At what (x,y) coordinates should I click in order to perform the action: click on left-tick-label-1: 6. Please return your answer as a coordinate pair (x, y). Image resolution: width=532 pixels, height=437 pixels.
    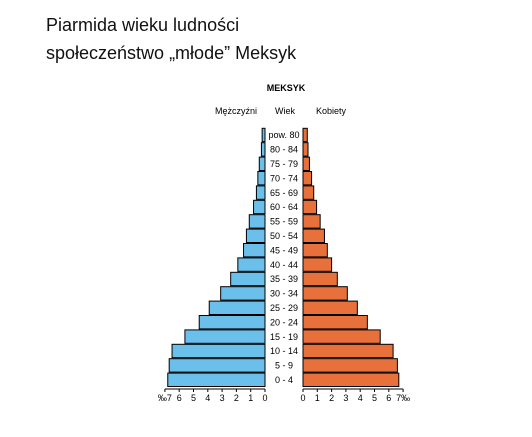
    Looking at the image, I should click on (179, 398).